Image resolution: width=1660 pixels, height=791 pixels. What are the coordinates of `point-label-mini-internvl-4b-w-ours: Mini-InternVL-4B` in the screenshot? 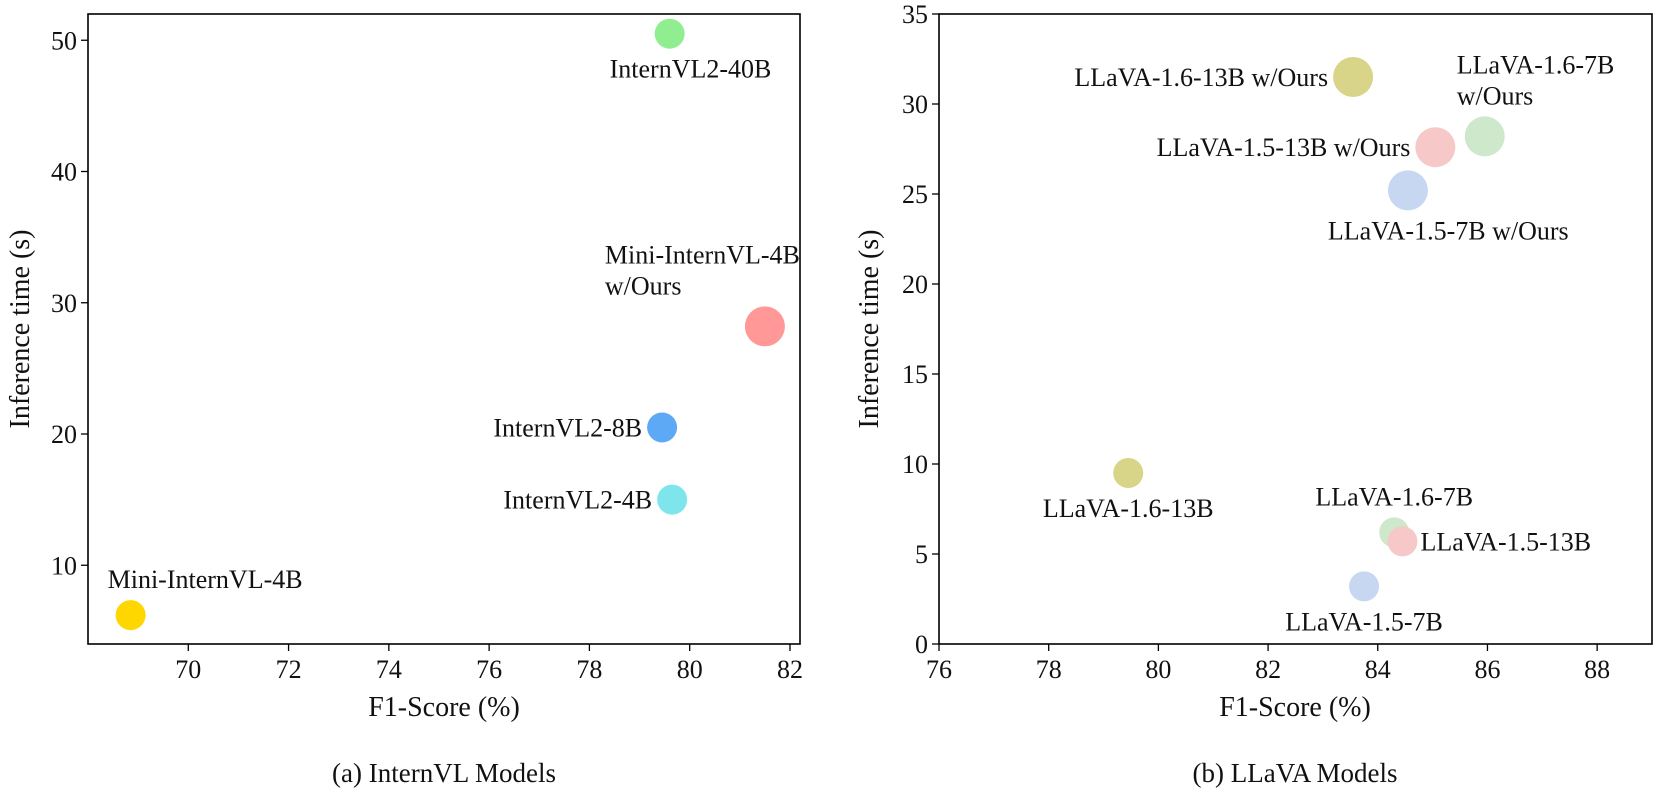 It's located at (702, 254).